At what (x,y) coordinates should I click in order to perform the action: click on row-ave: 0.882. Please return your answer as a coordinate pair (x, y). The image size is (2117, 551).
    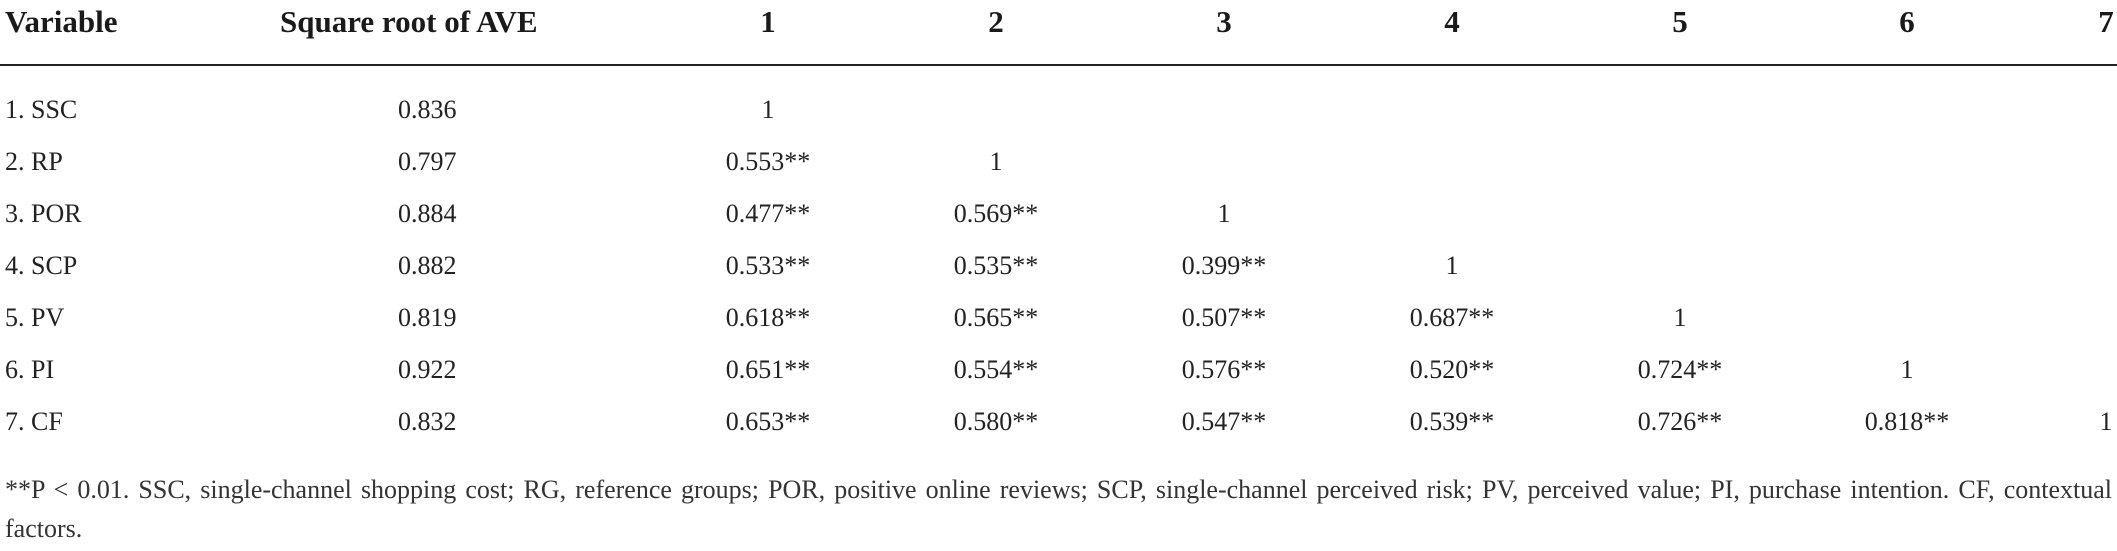
    Looking at the image, I should click on (427, 265).